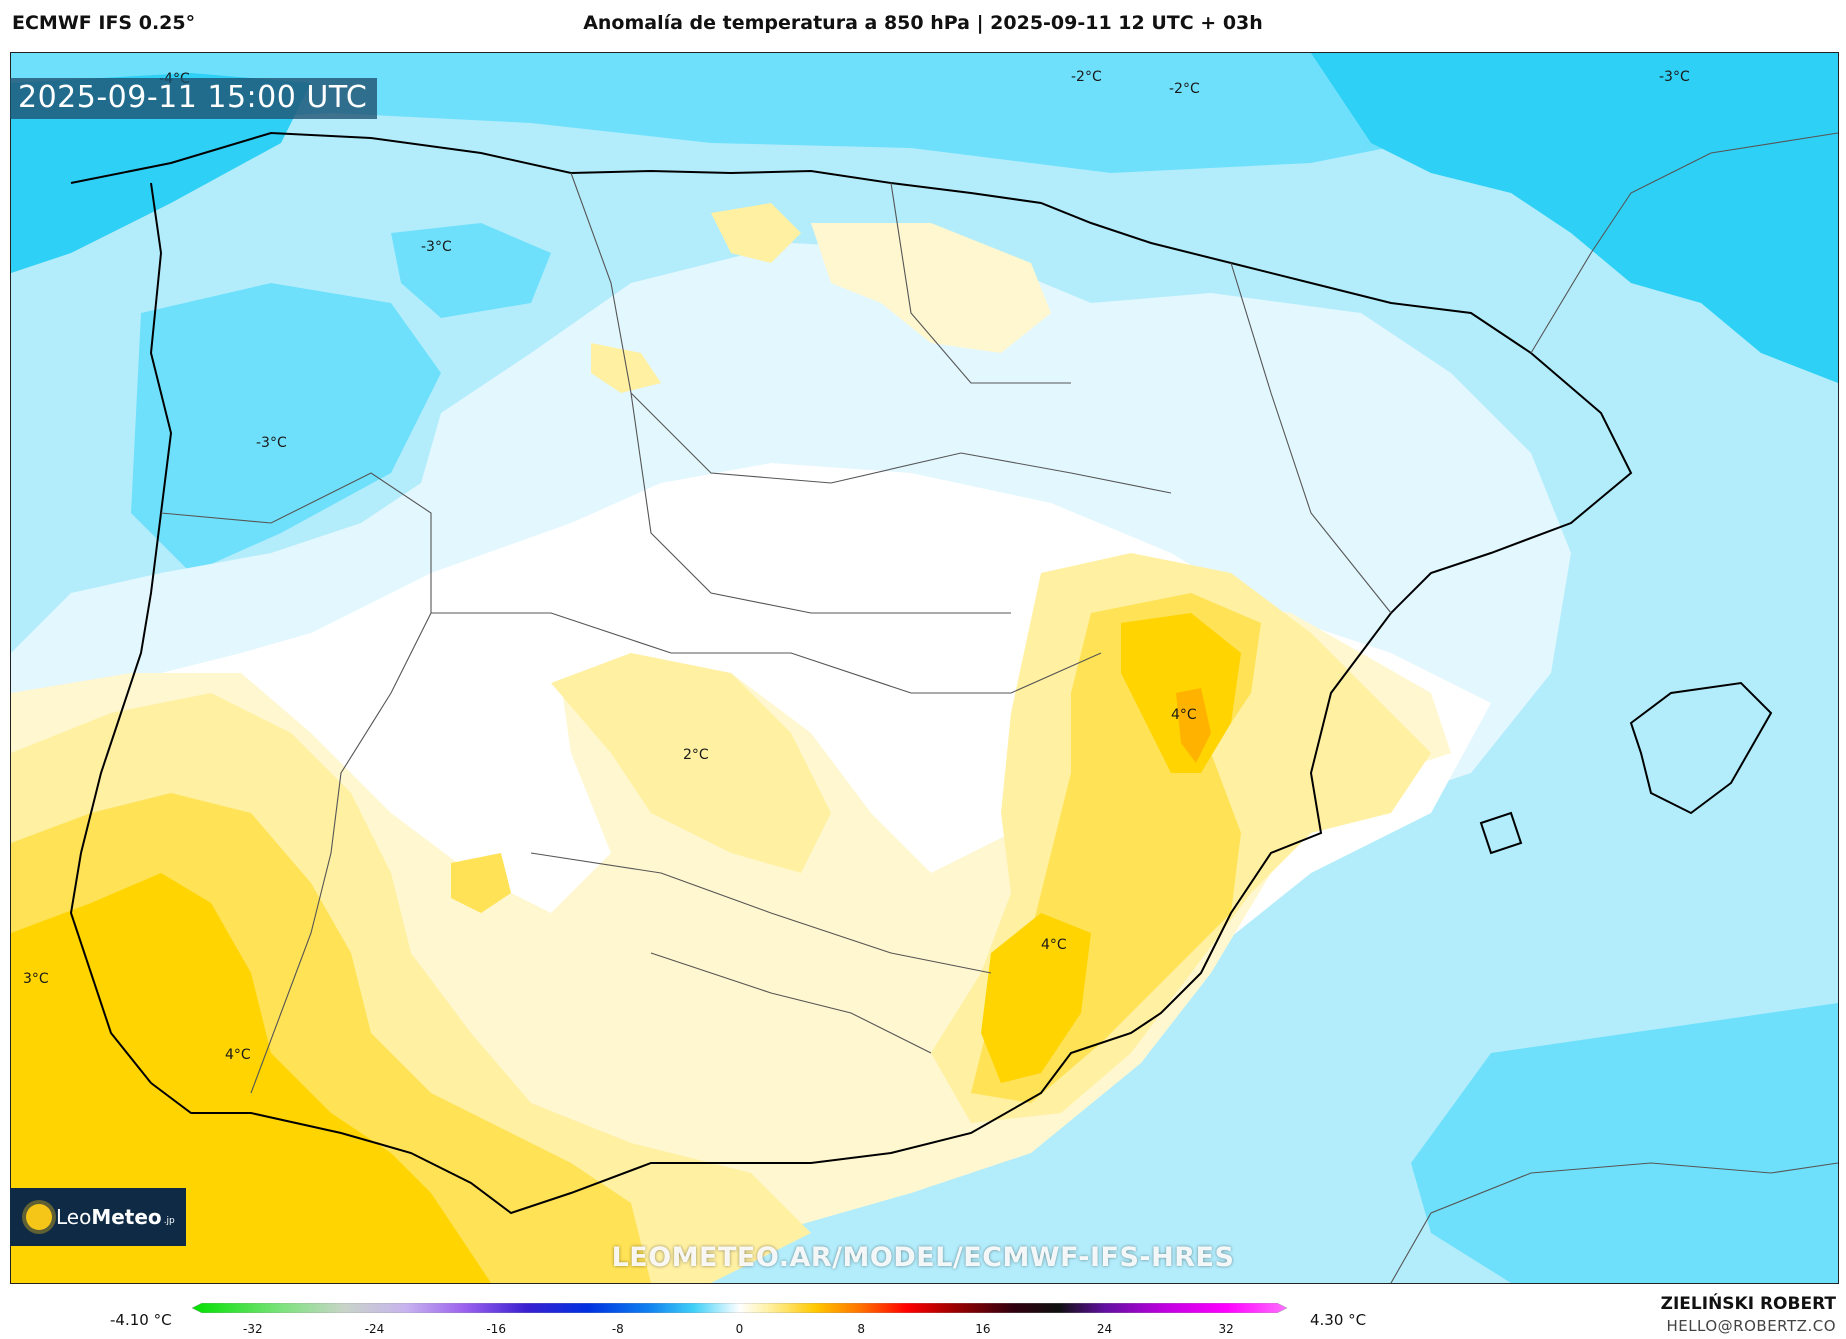  I want to click on colorbar, so click(739, 1308).